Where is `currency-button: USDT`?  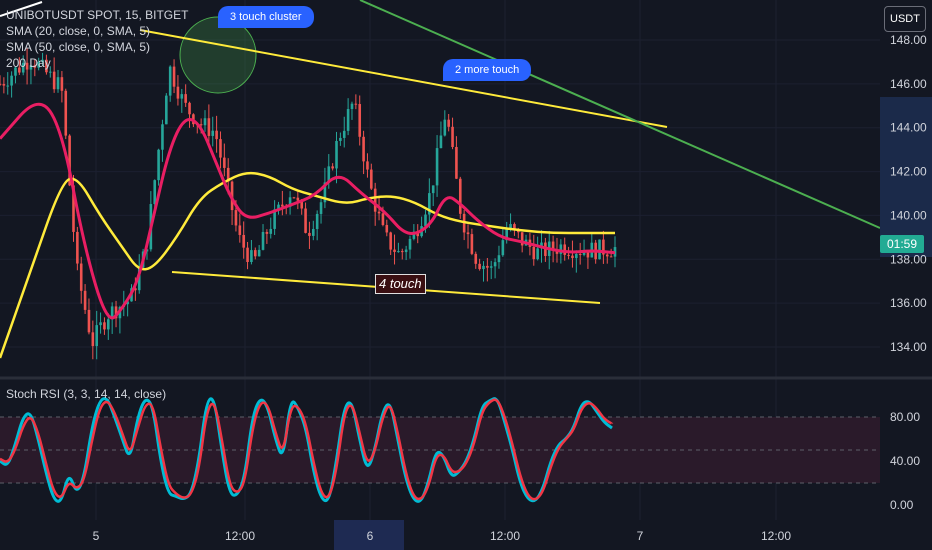 currency-button: USDT is located at coordinates (905, 19).